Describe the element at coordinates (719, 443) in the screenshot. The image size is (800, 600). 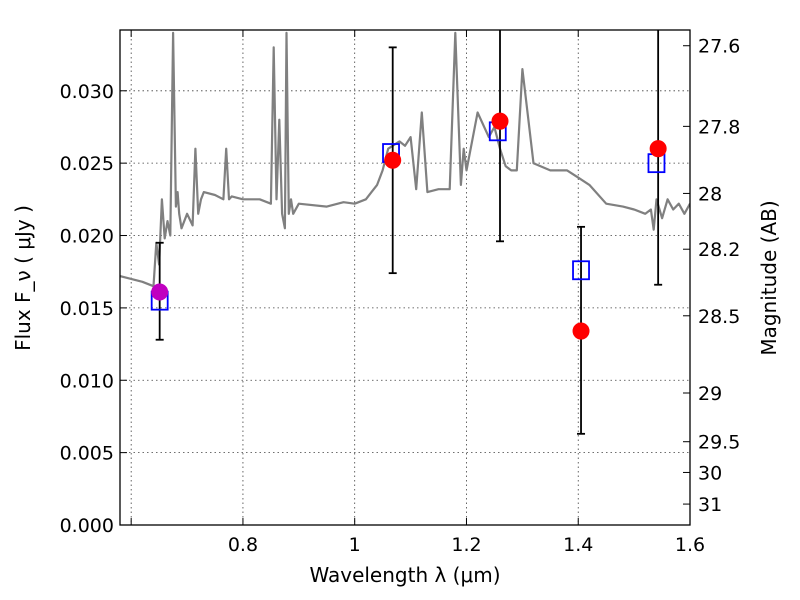
I see `magnitude-tick-label: 29.5` at that location.